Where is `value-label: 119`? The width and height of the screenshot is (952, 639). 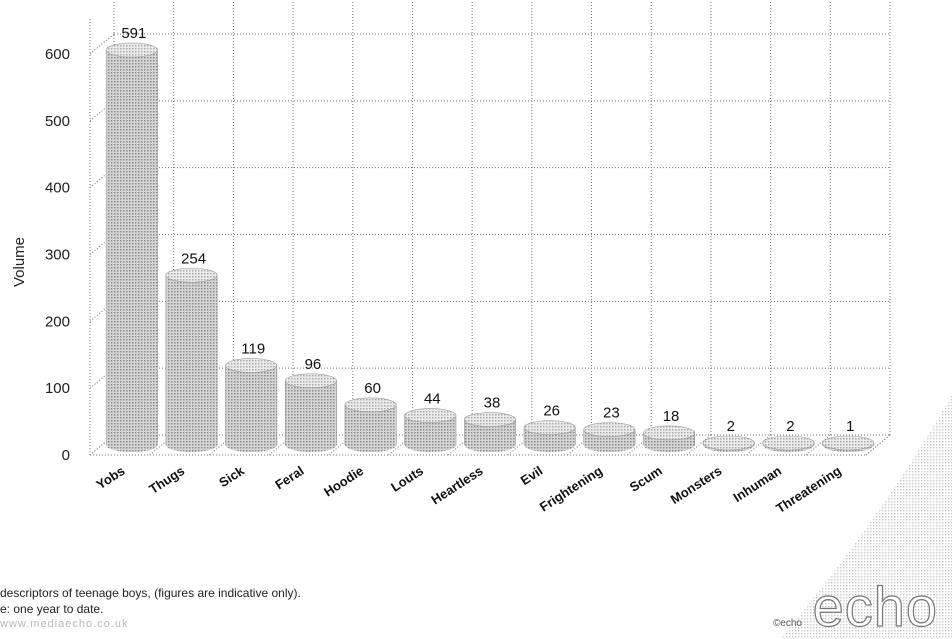 value-label: 119 is located at coordinates (253, 348).